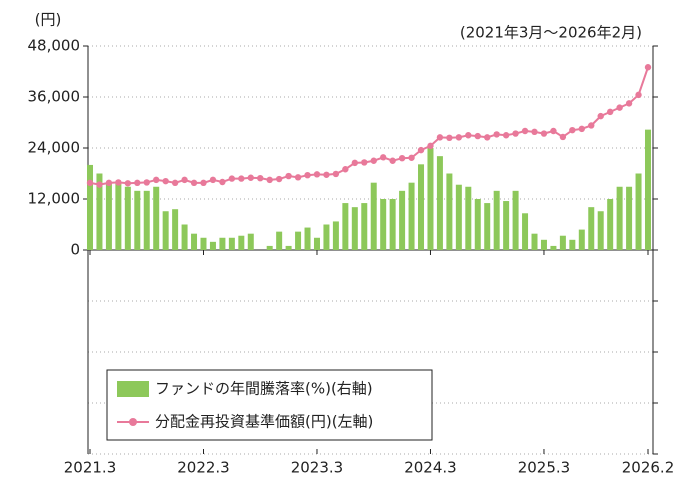 The height and width of the screenshot is (480, 675). I want to click on x-tick-label: 2026.2, so click(648, 468).